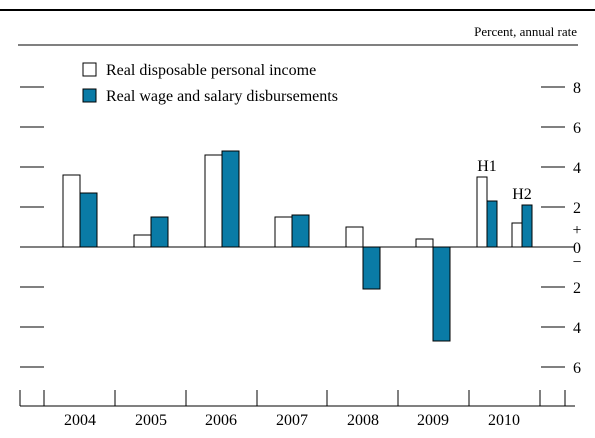 Image resolution: width=595 pixels, height=438 pixels. I want to click on plus-sign-label: +, so click(576, 230).